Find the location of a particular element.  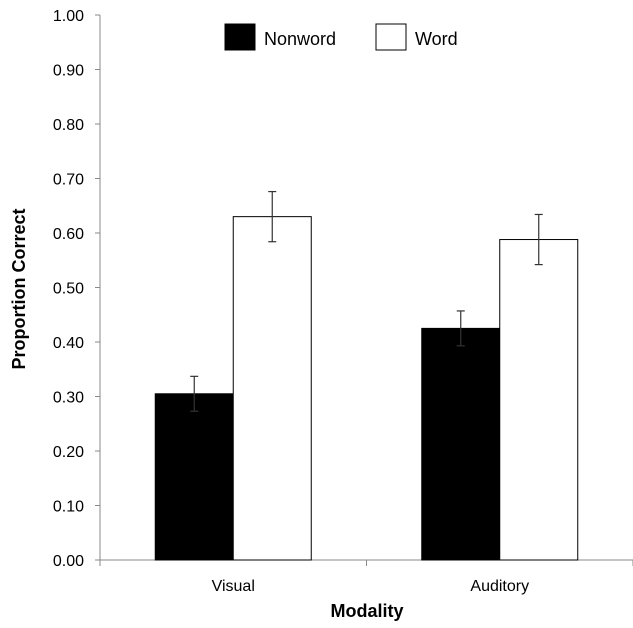

legend-swatch-nonword is located at coordinates (240, 37).